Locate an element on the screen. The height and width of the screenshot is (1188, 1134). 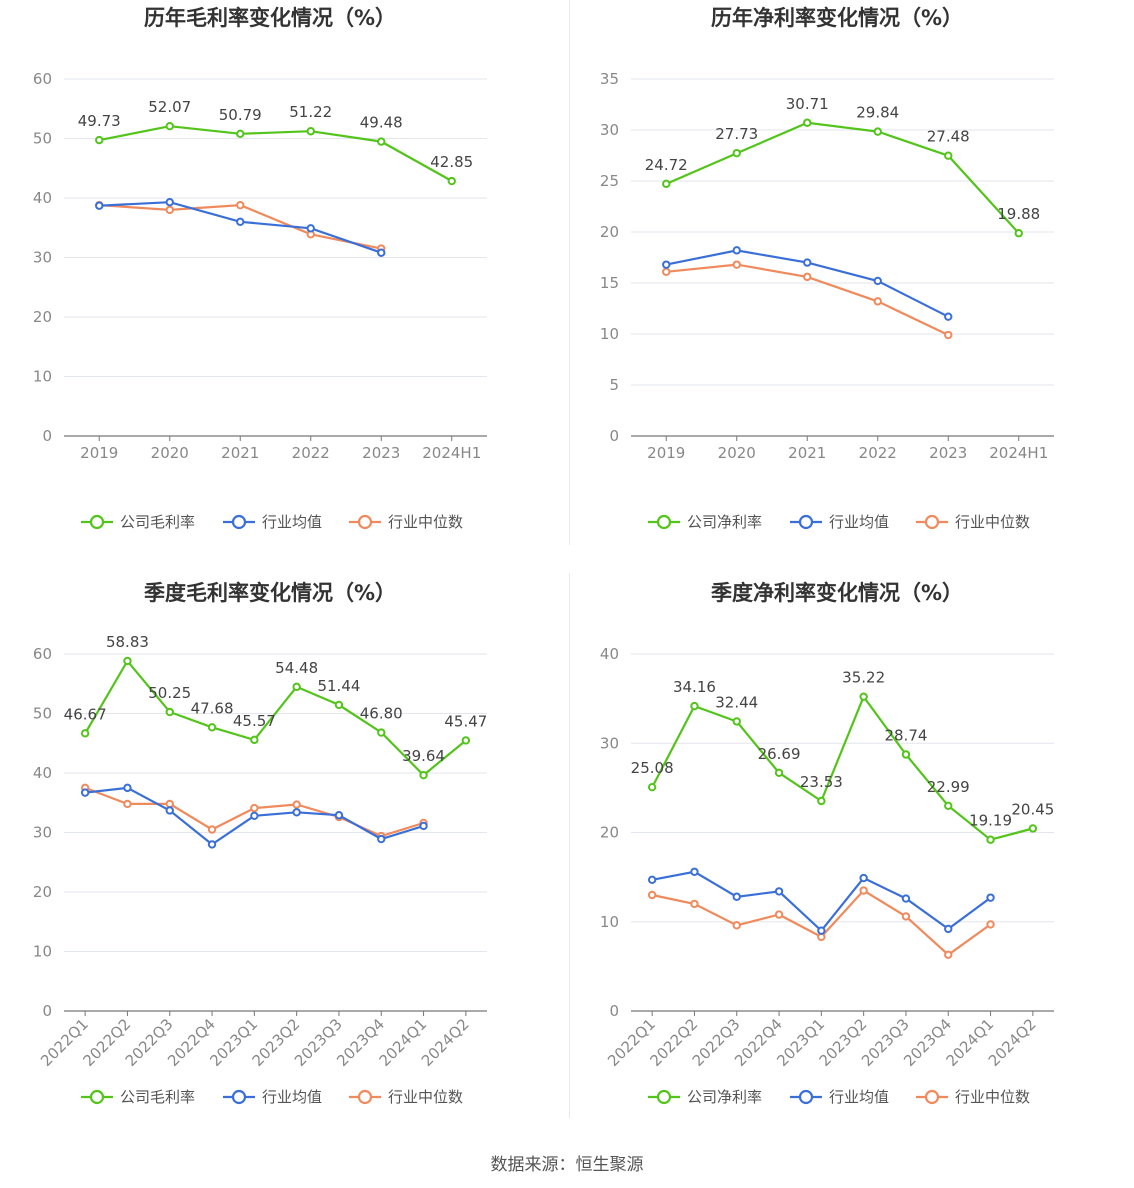
data-label: 20.45 is located at coordinates (1032, 809).